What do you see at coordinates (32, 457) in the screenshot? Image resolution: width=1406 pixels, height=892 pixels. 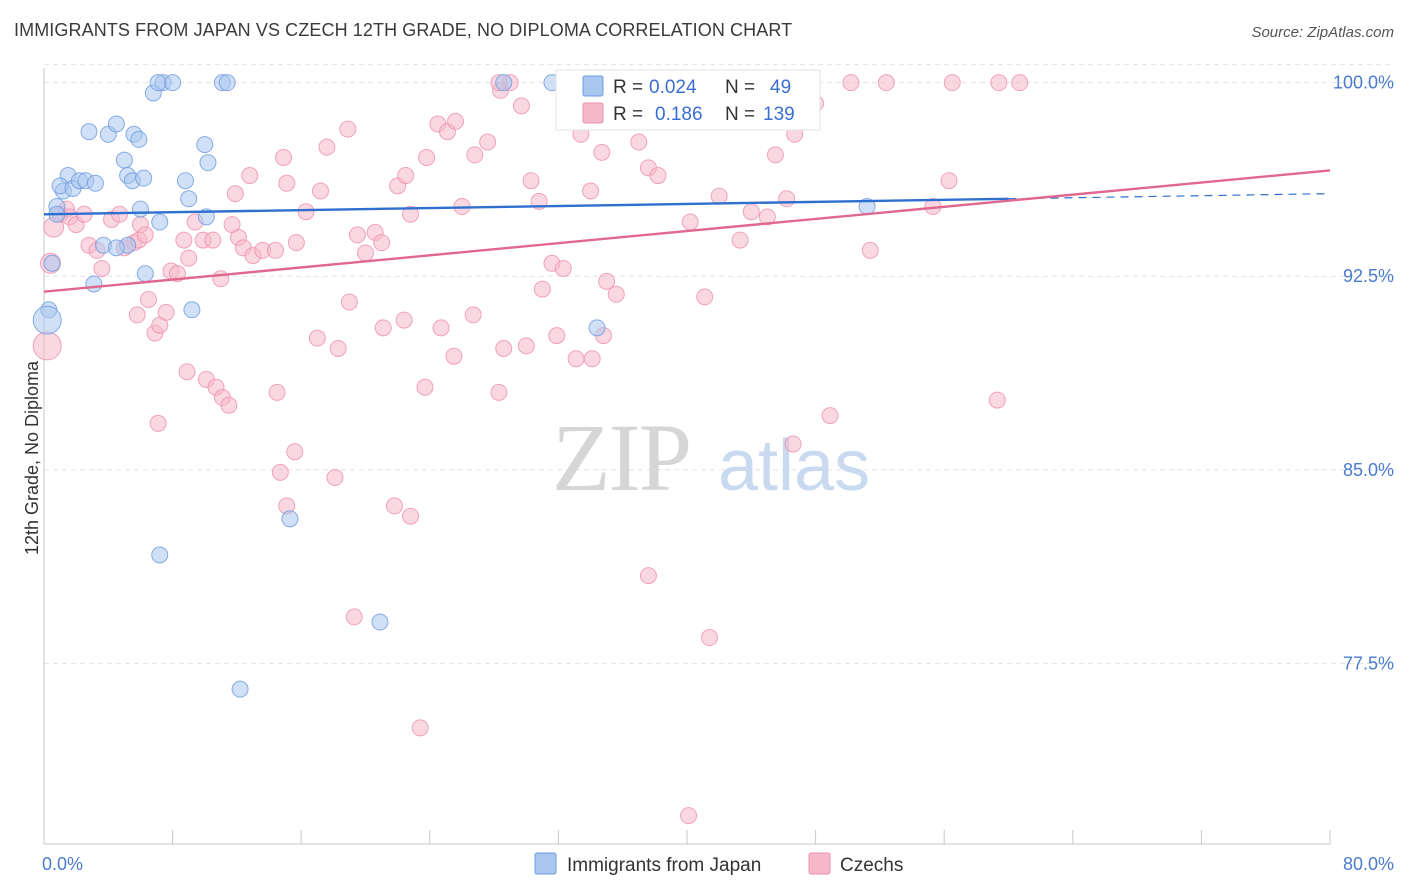 I see `y-axis-label: 12th Grade, No Diploma` at bounding box center [32, 457].